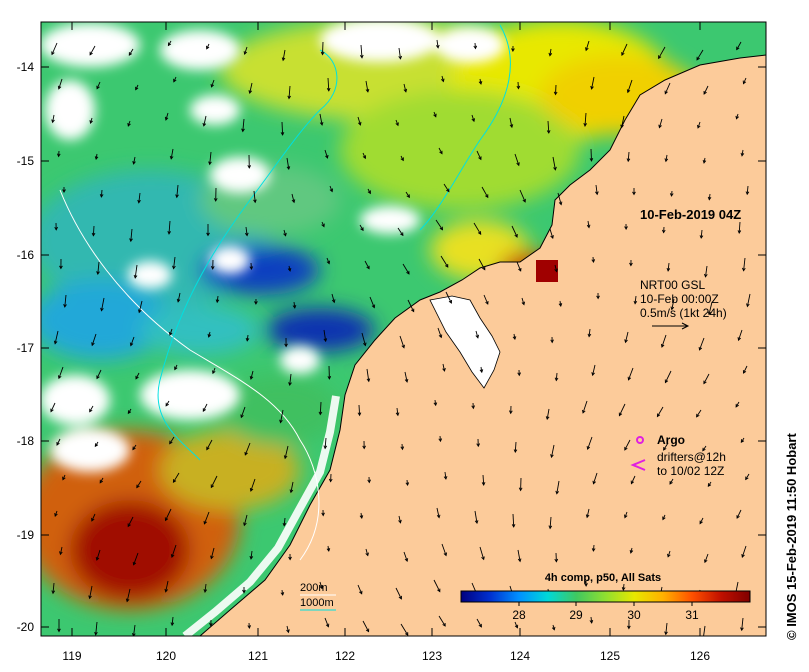 This screenshot has width=809, height=672. I want to click on currents-source: NRT00 GSL, so click(672, 285).